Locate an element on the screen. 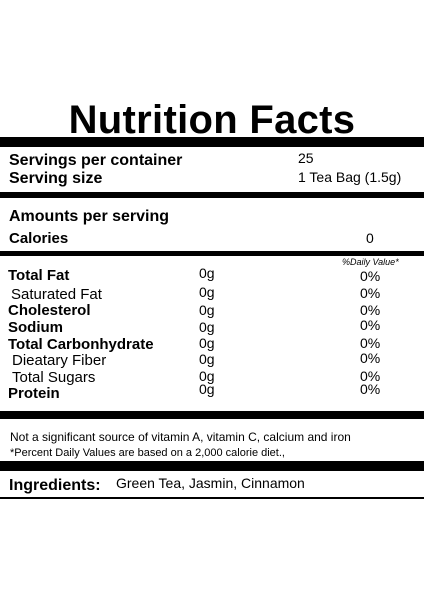  nutrient-name: Total Sugars is located at coordinates (54, 377).